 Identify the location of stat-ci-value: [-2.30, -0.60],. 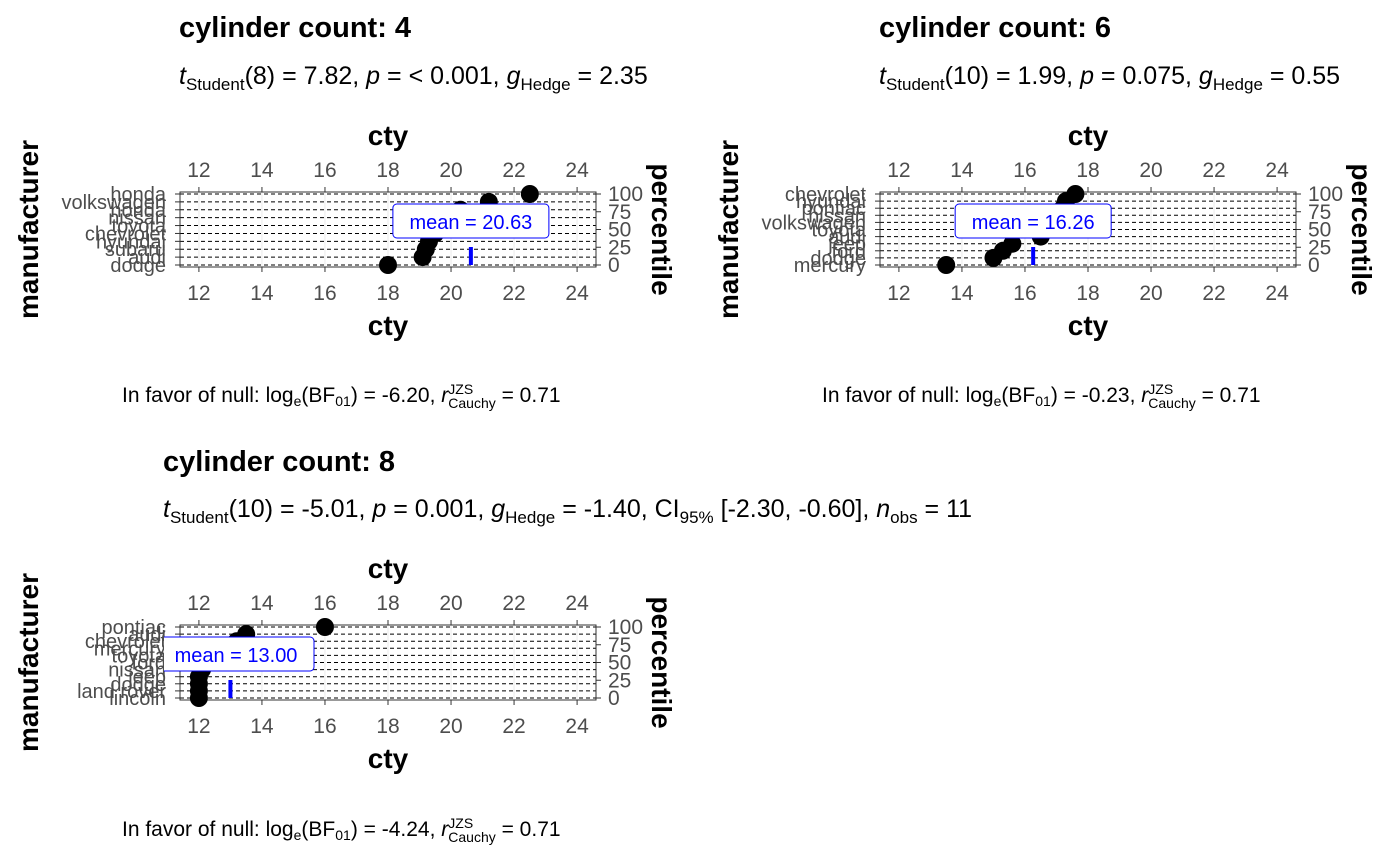
(795, 509).